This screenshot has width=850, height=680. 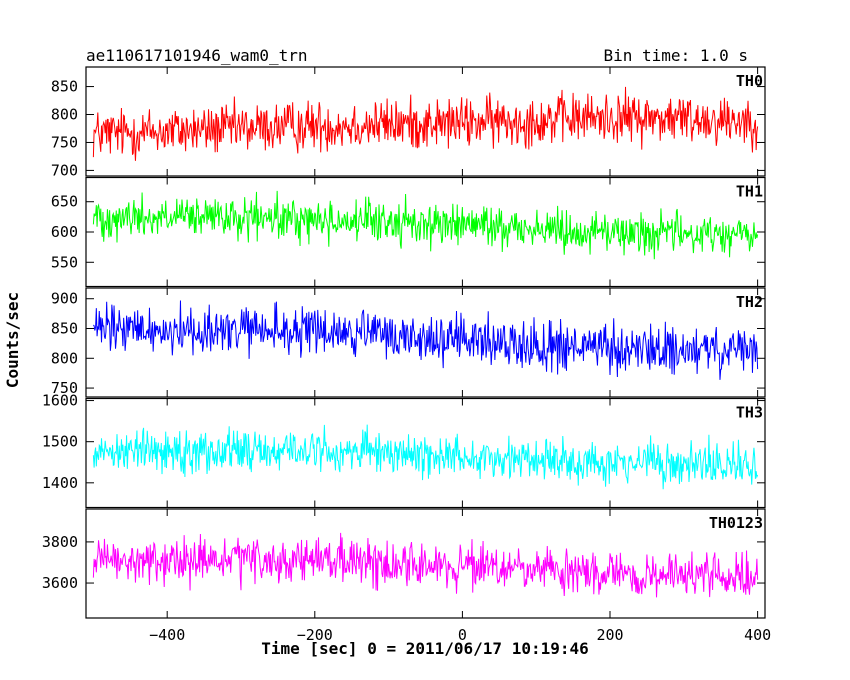 What do you see at coordinates (64, 170) in the screenshot?
I see `y-tick-label-th0: 700` at bounding box center [64, 170].